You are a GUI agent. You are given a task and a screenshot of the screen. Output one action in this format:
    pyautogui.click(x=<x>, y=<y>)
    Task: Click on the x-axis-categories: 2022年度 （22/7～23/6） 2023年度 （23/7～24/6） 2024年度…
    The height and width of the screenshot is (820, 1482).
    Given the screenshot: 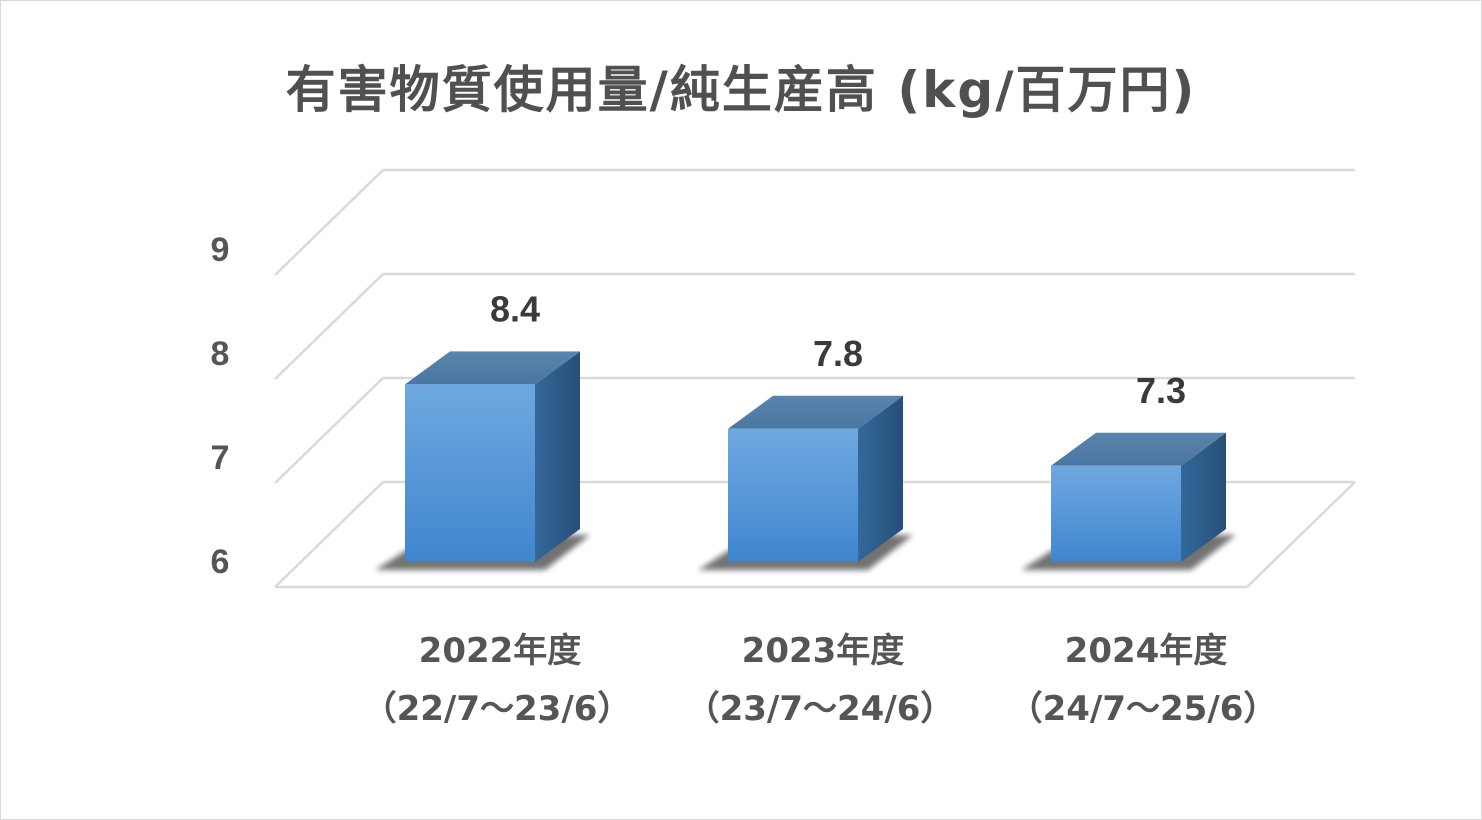 What is the action you would take?
    pyautogui.click(x=820, y=680)
    